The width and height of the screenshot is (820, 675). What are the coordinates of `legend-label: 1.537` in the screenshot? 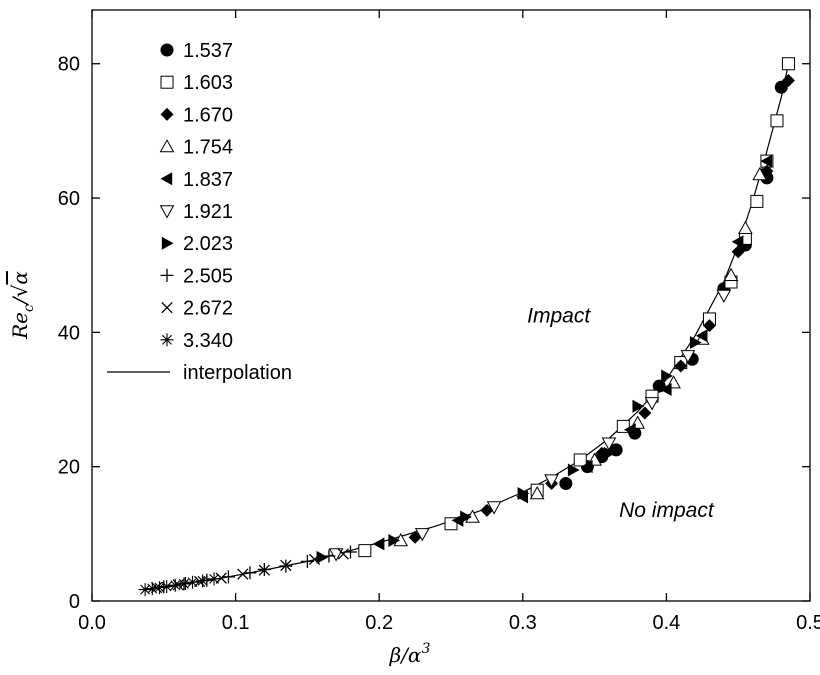 It's located at (208, 51).